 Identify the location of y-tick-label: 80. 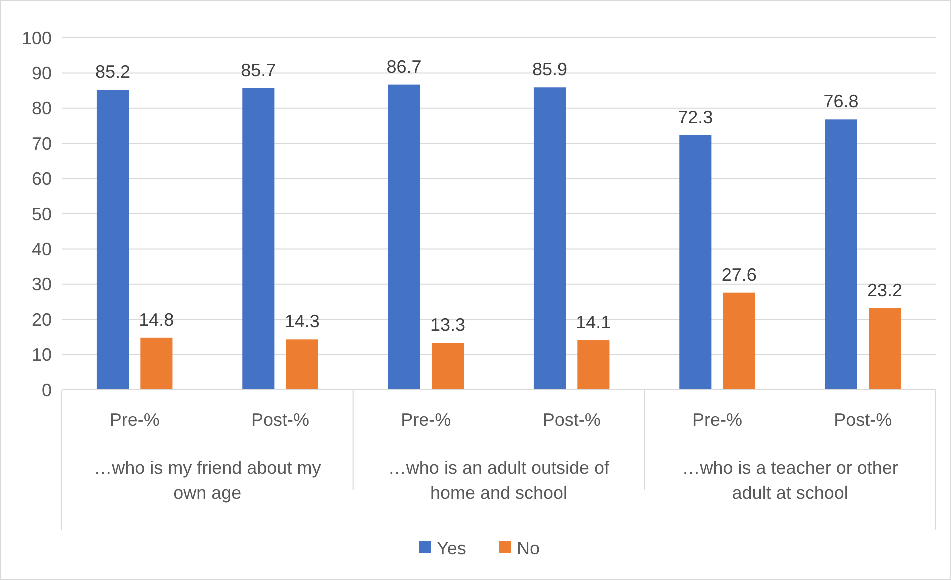
(42, 108).